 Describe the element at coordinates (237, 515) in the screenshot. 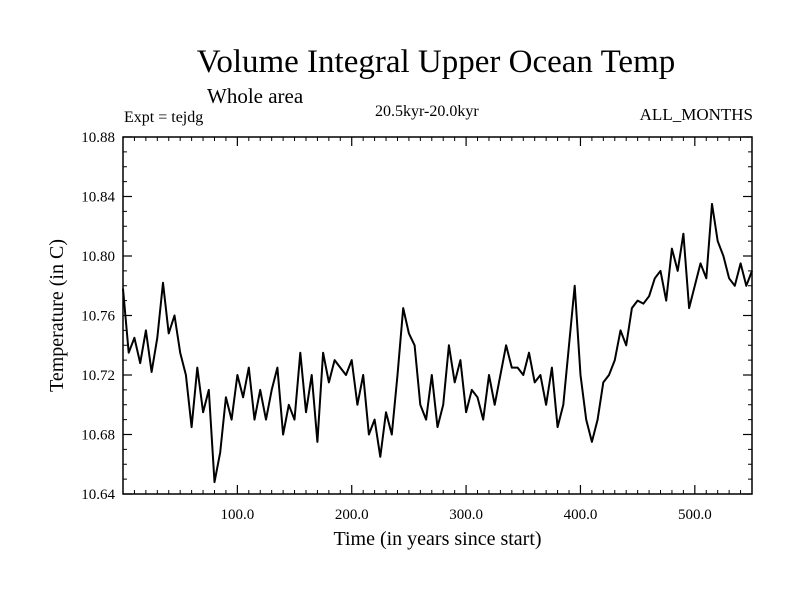

I see `x-tick-label: 100.0` at that location.